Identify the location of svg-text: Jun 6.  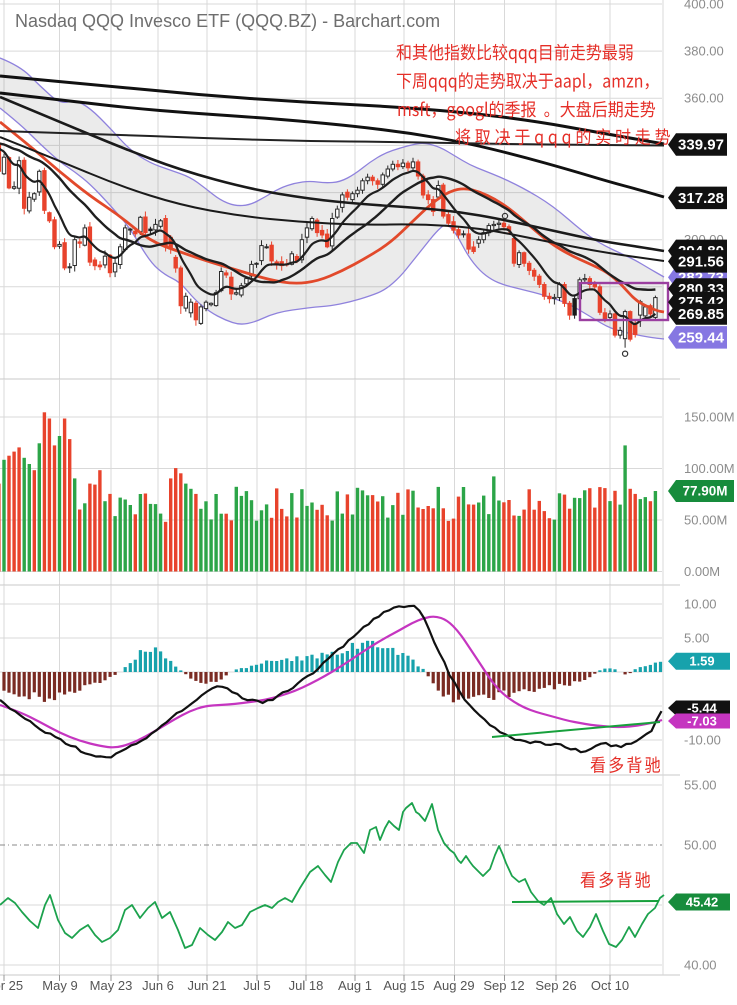
(158, 985).